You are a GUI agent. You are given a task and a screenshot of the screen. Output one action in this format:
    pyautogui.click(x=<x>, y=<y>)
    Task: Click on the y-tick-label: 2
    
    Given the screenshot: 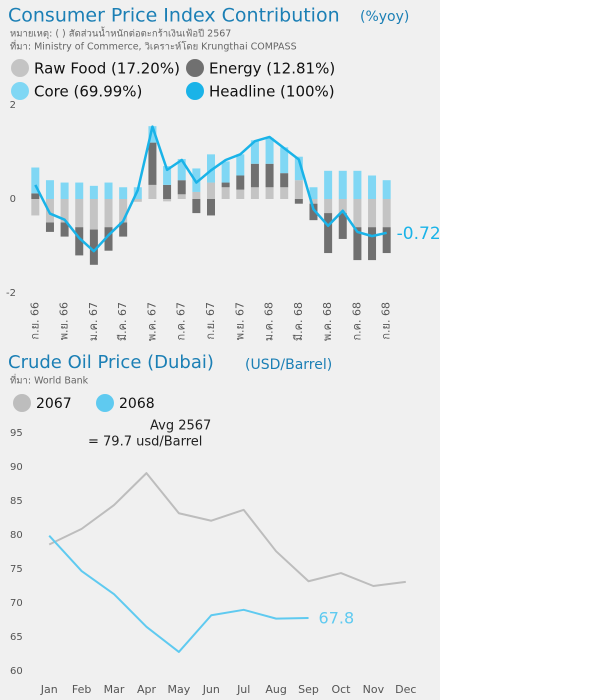 What is the action you would take?
    pyautogui.click(x=13, y=105)
    